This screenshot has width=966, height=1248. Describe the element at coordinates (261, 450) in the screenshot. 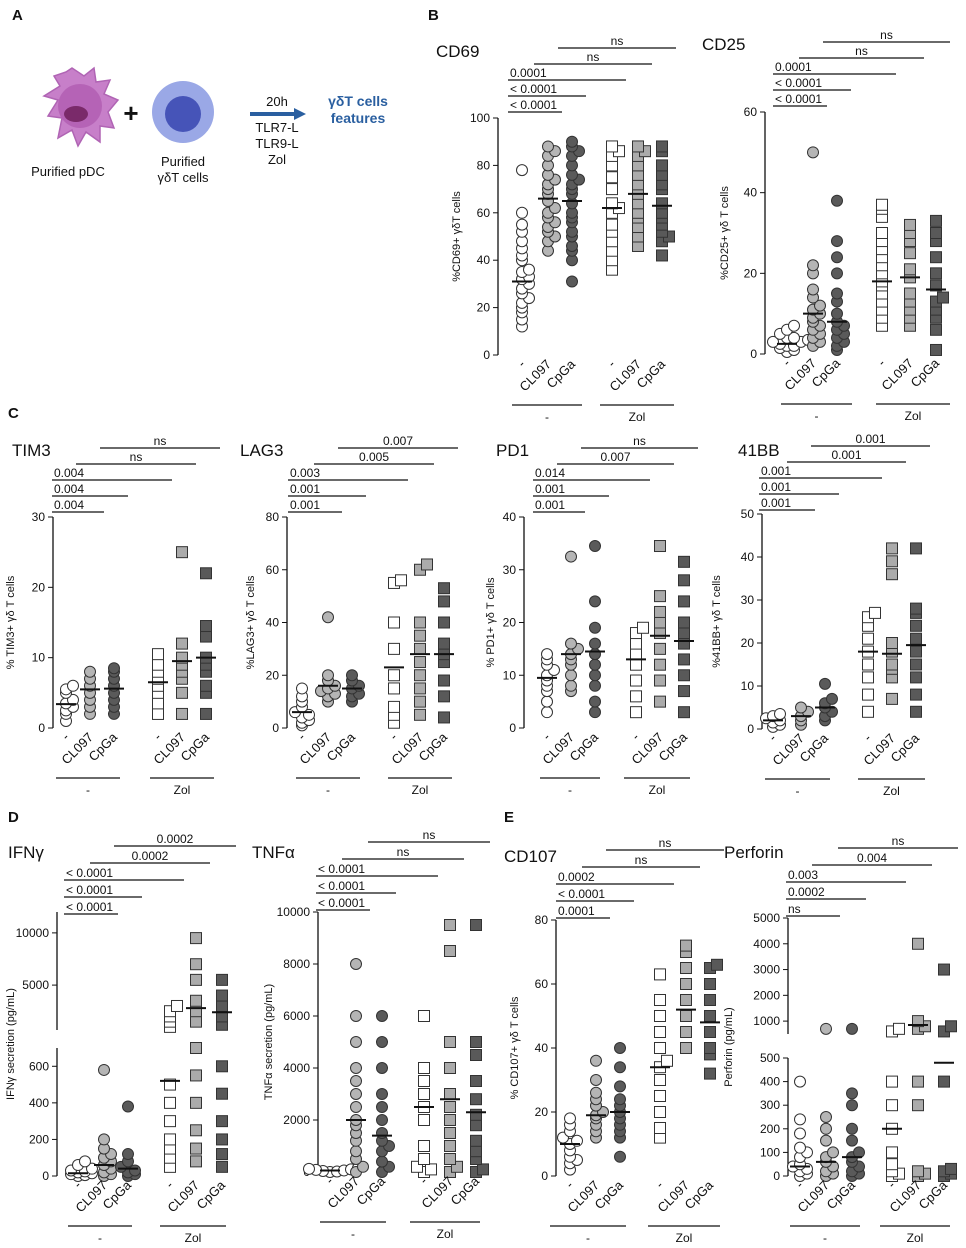

I see `chart-title-lag3: LAG3` at that location.